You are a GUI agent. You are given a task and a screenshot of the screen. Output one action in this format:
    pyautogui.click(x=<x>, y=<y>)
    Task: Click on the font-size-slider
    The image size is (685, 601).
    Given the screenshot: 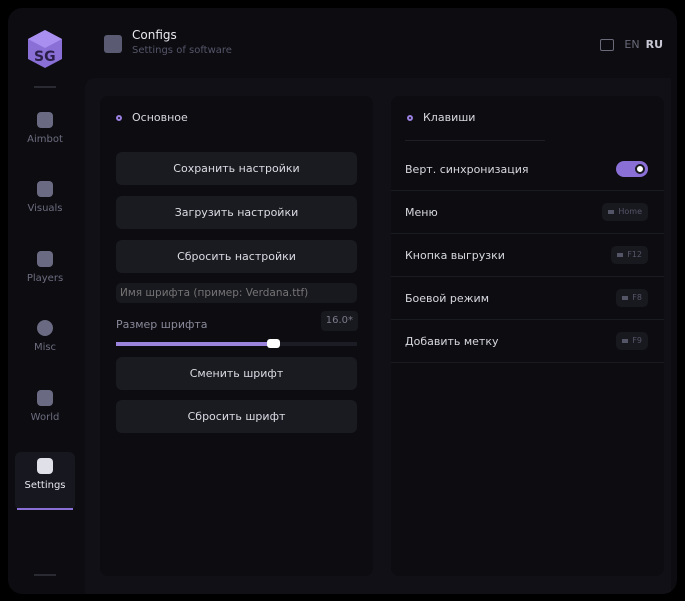 What is the action you would take?
    pyautogui.click(x=236, y=343)
    